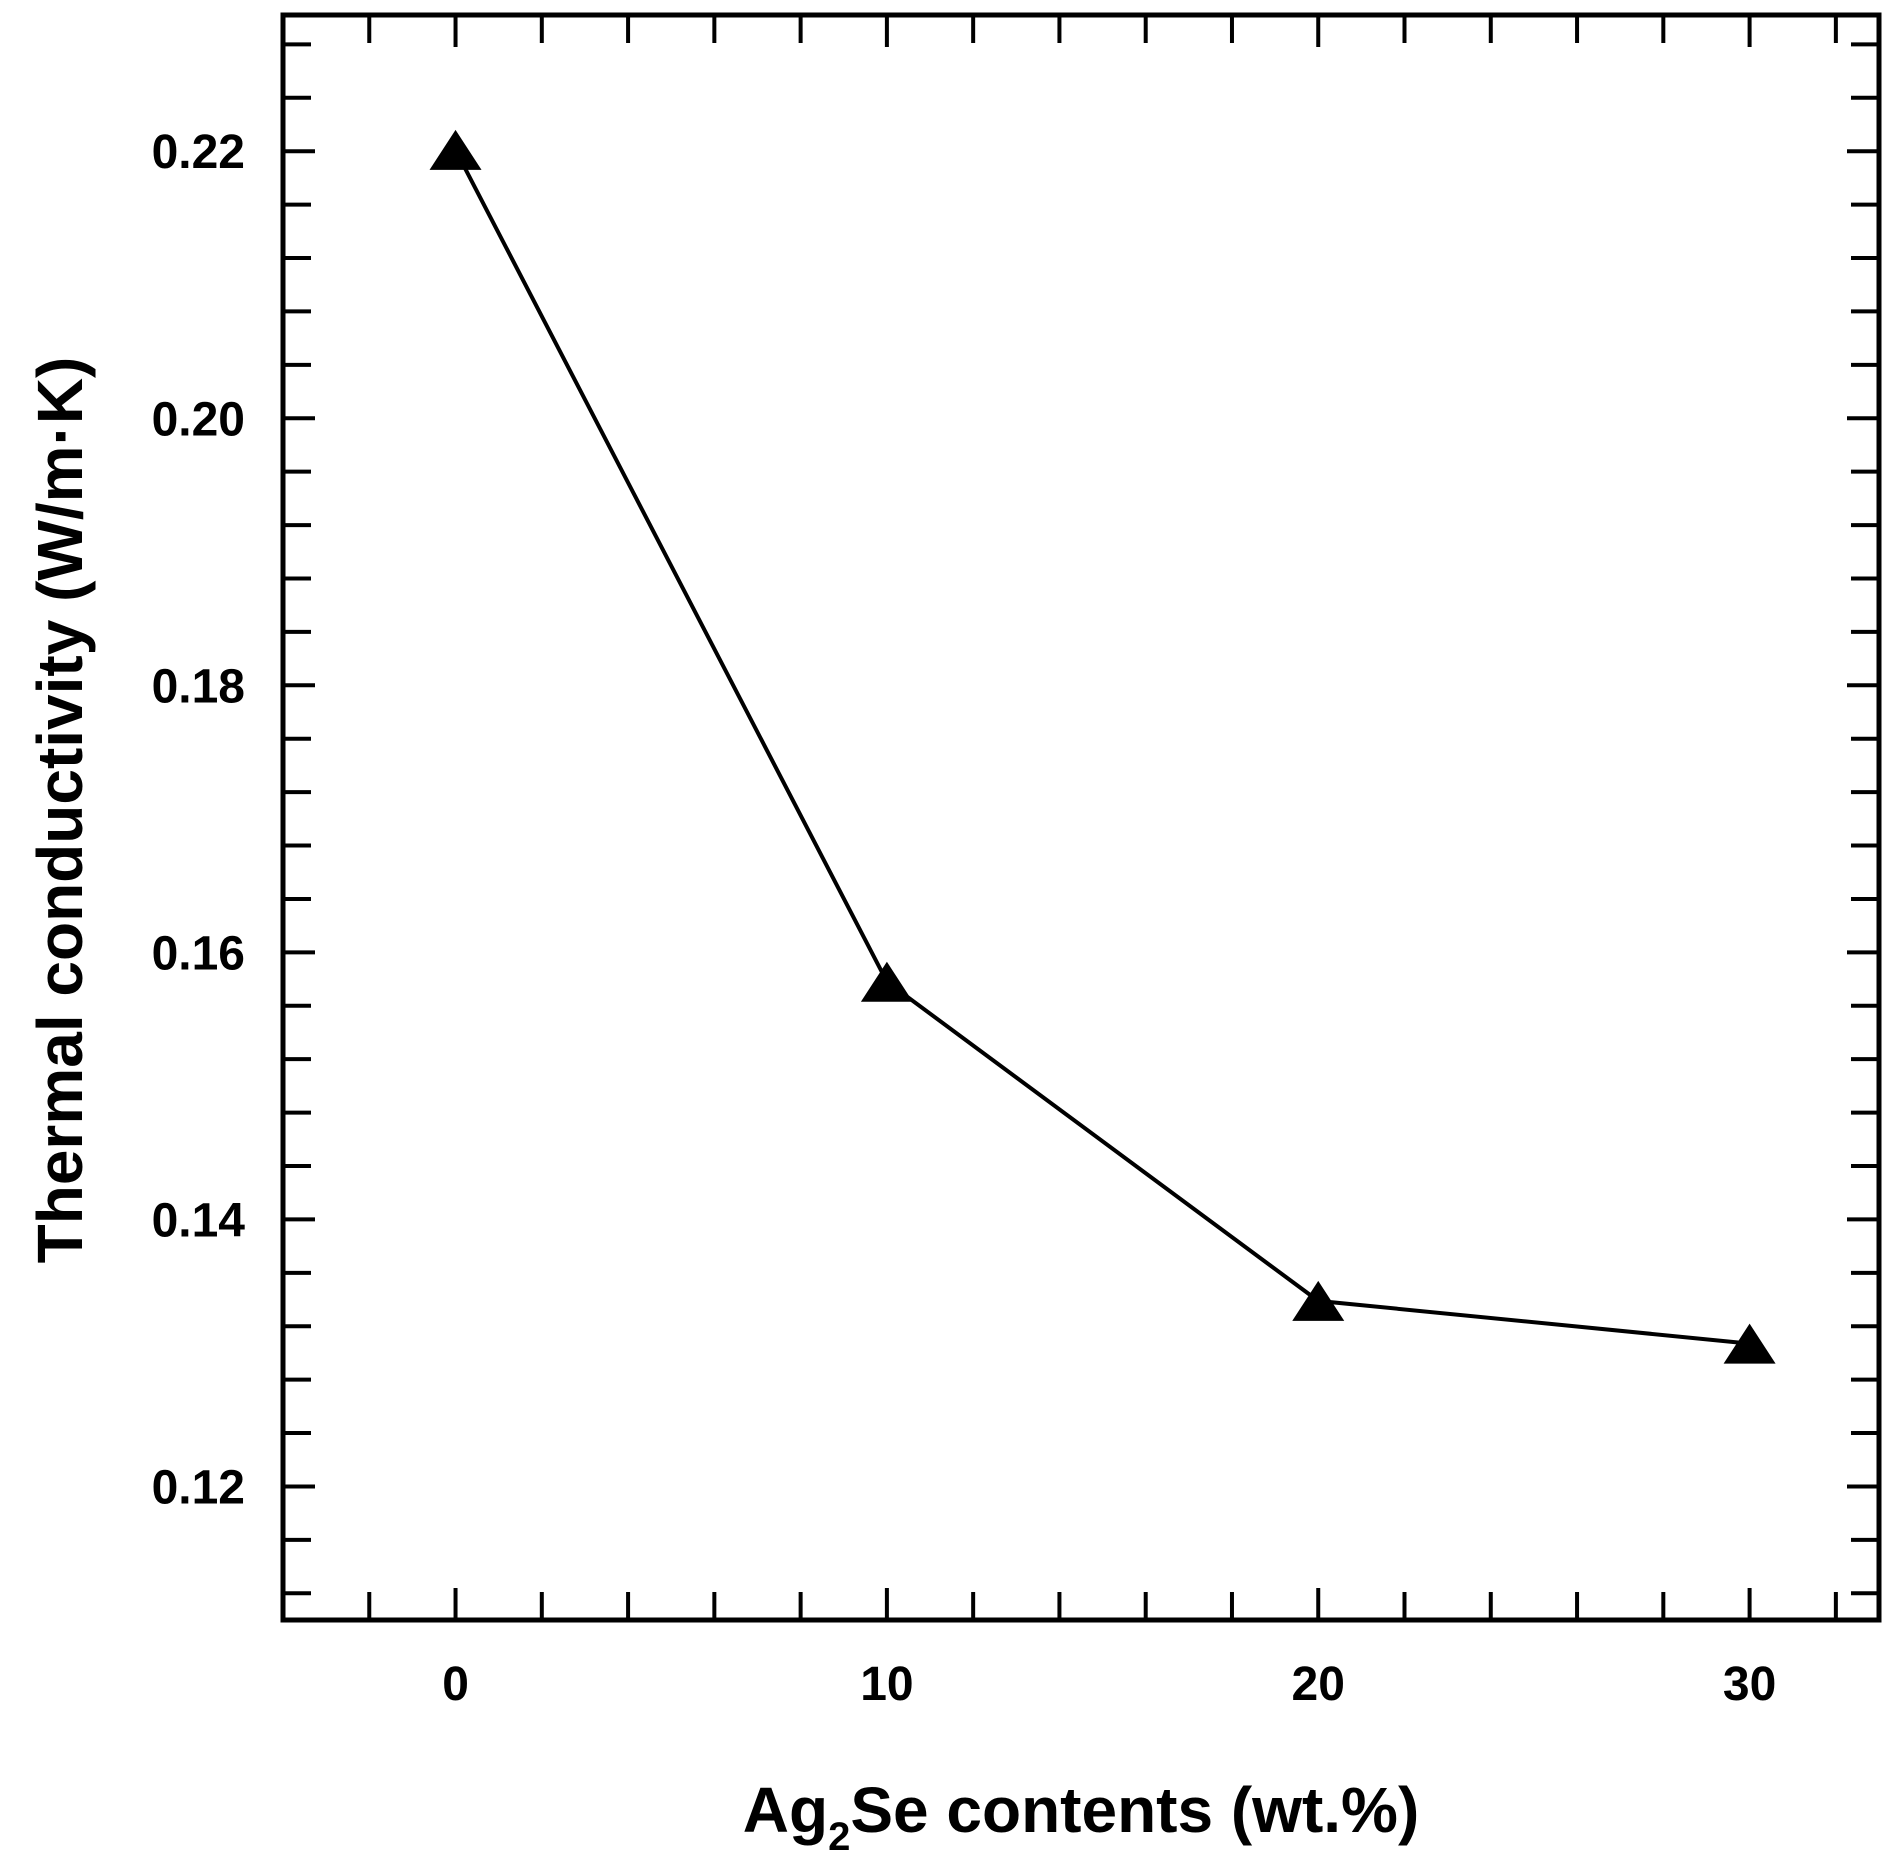 The height and width of the screenshot is (1872, 1897). Describe the element at coordinates (60, 810) in the screenshot. I see `y-axis-title: Thermal conductivity (W/m·K)` at that location.